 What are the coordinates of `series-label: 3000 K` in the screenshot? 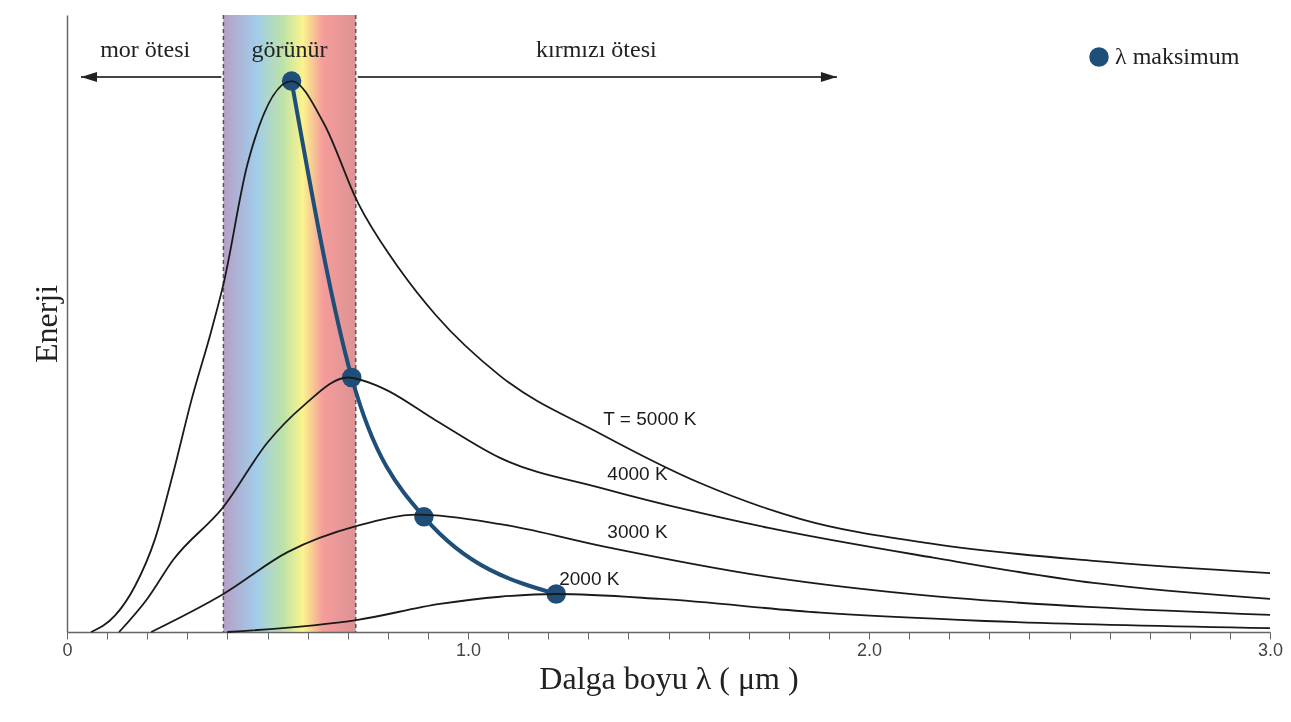 It's located at (637, 531).